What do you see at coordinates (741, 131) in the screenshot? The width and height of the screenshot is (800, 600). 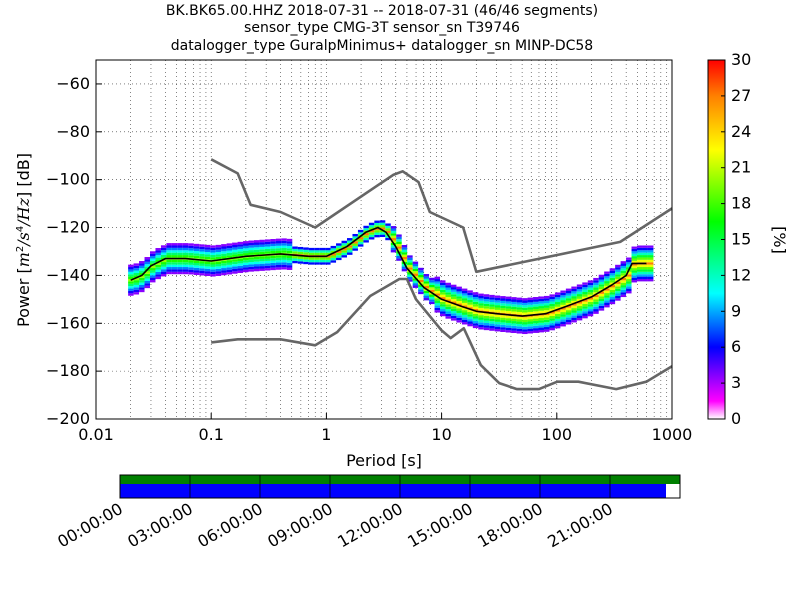 I see `colorbar-tick-label: 24` at bounding box center [741, 131].